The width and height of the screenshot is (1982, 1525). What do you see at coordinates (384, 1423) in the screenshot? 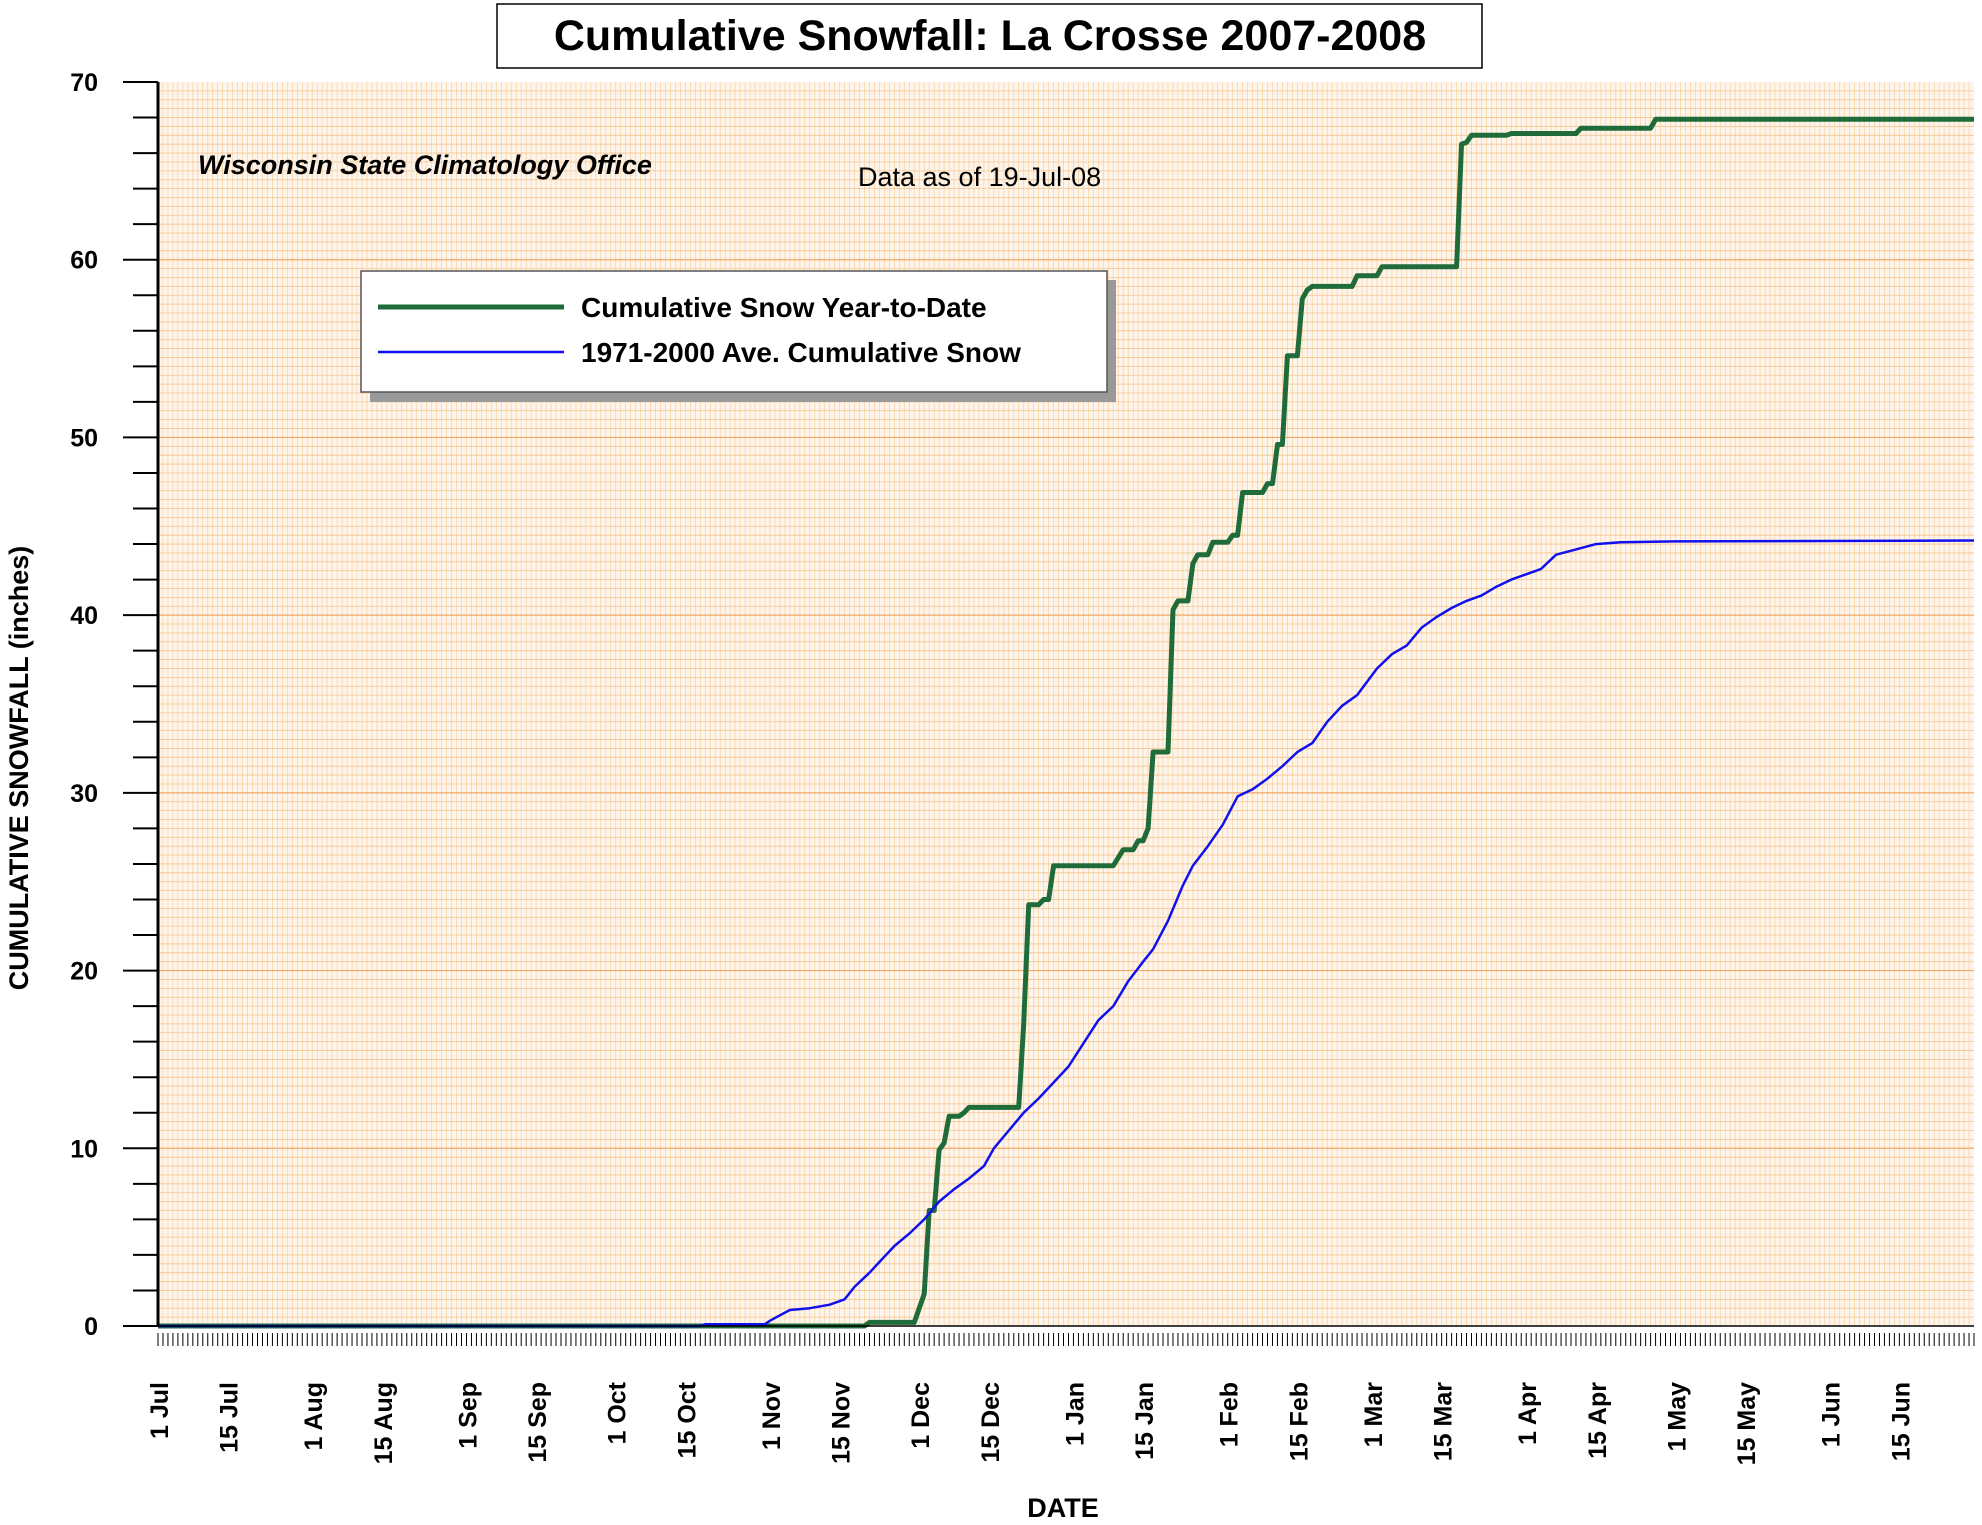
I see `x-tick-label: 15 Aug` at bounding box center [384, 1423].